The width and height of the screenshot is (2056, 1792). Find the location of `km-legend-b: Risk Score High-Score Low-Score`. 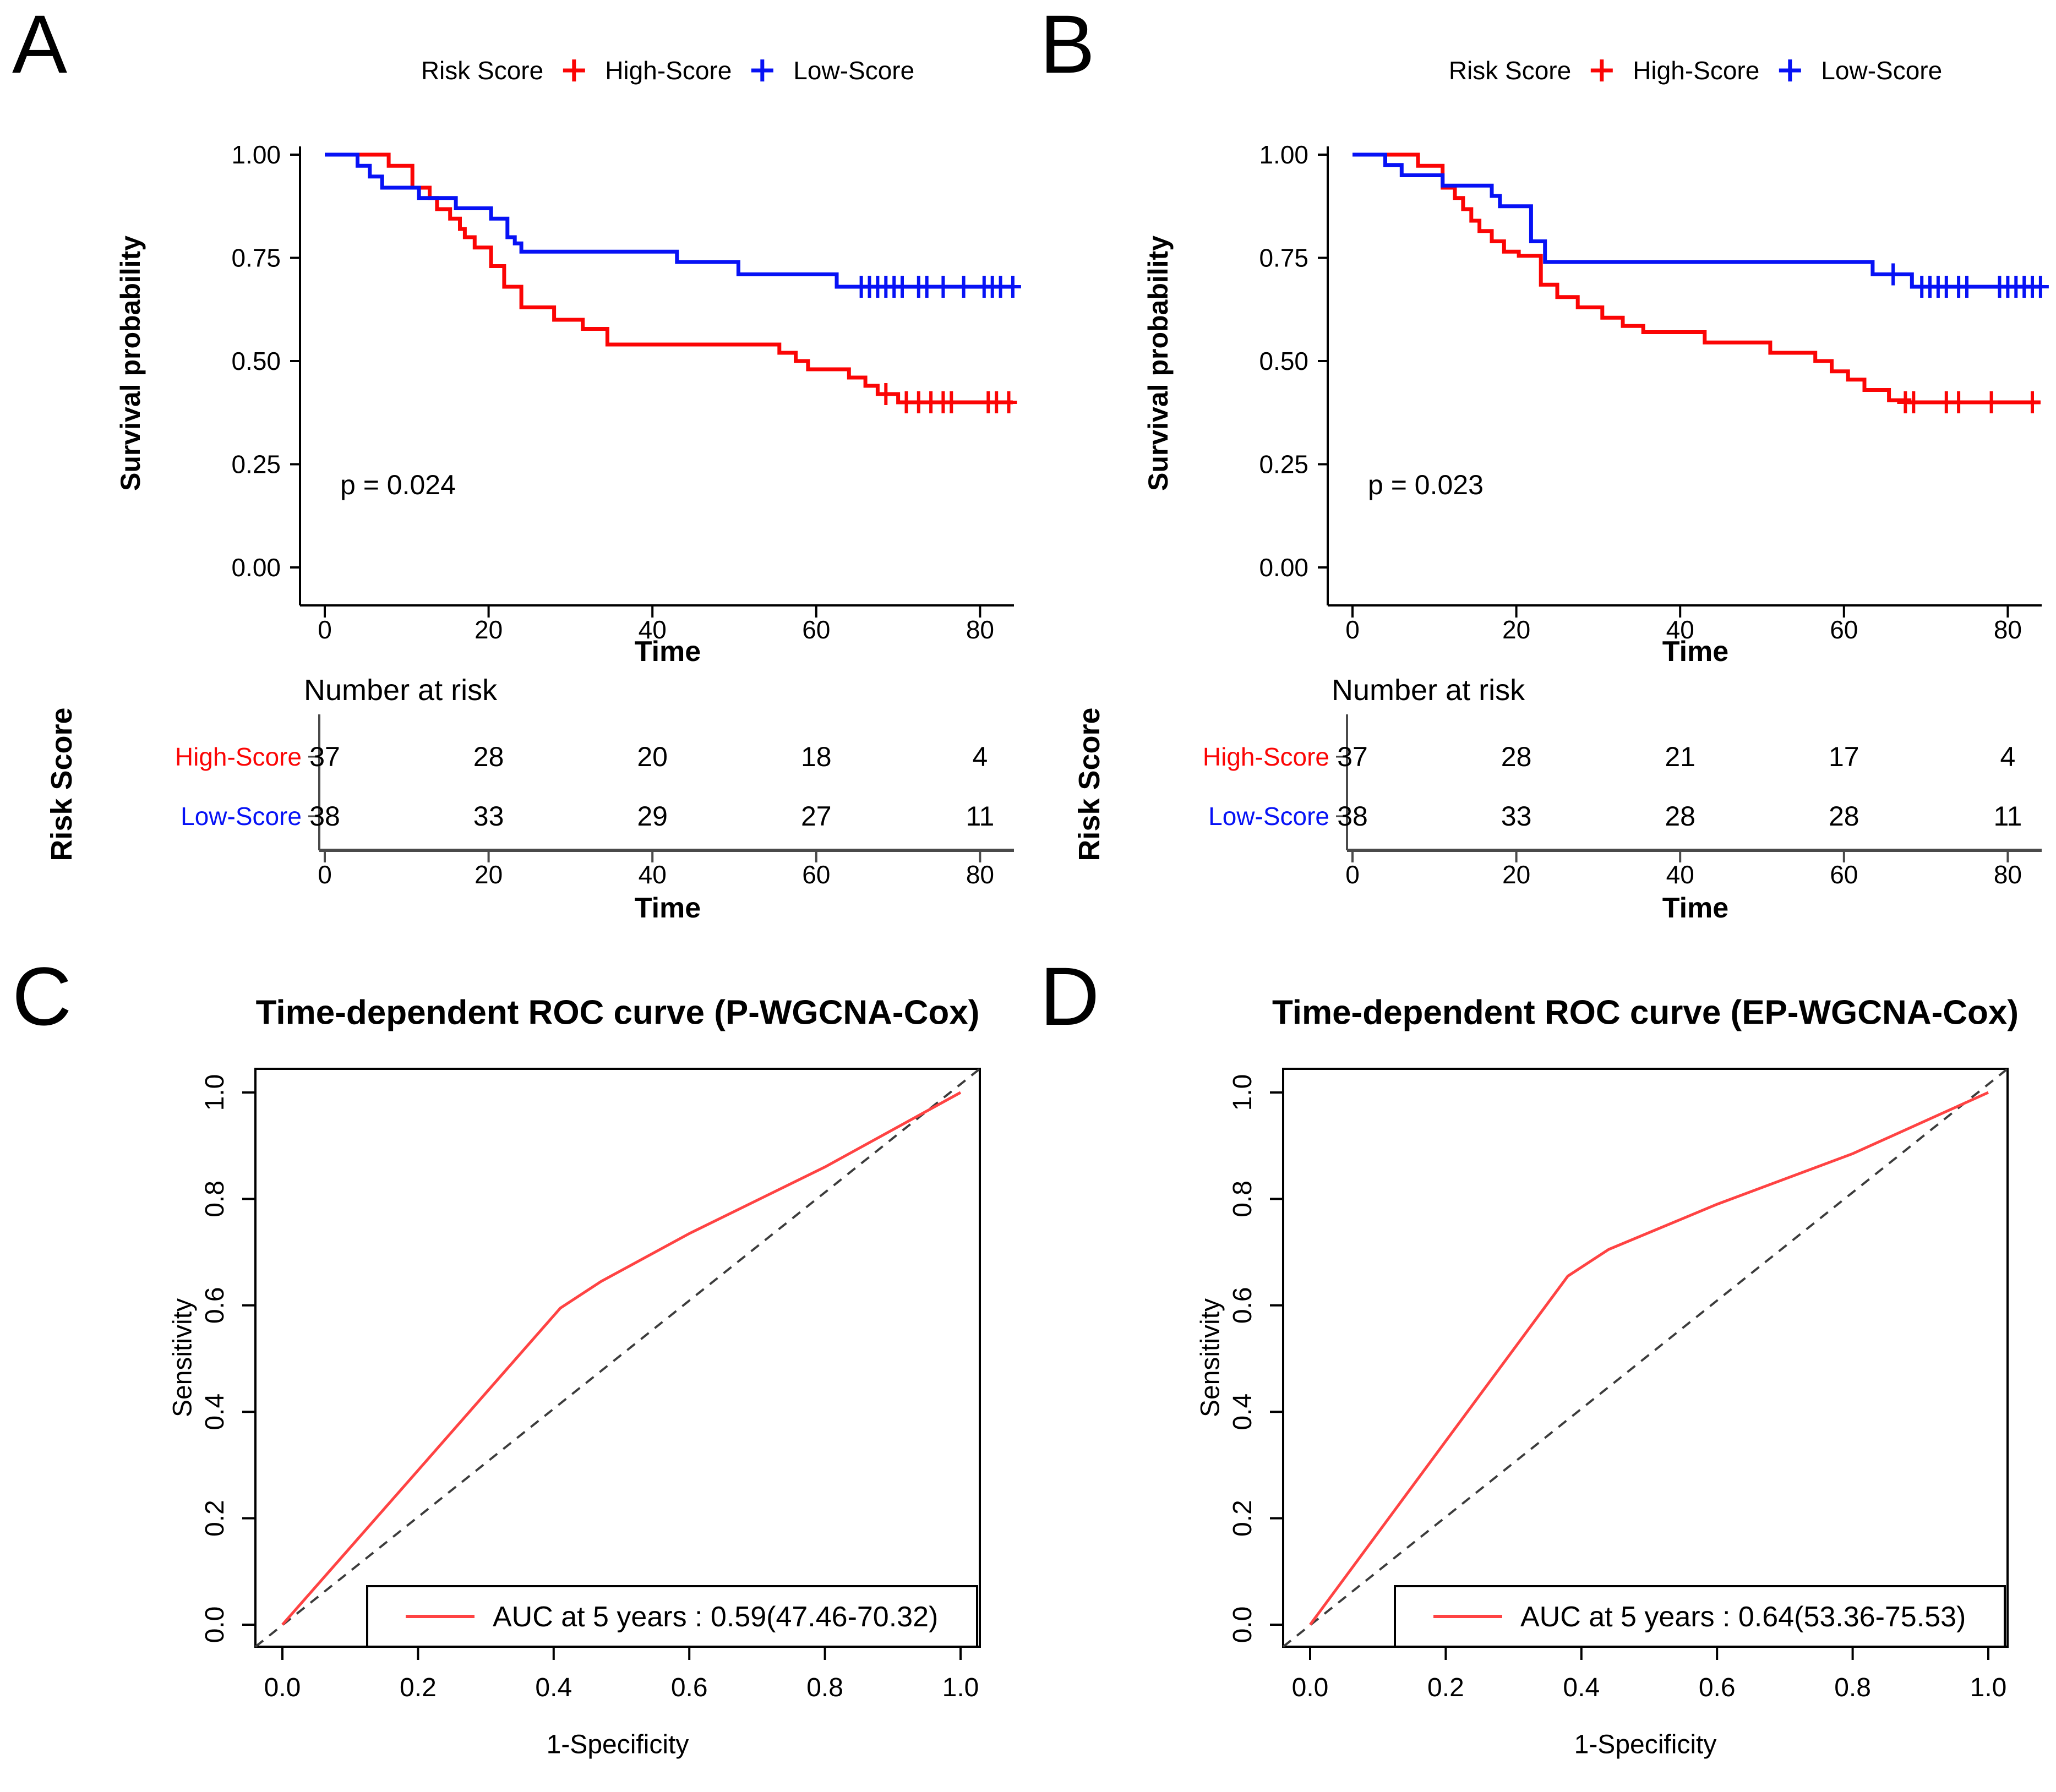

km-legend-b: Risk Score High-Score Low-Score is located at coordinates (1695, 70).